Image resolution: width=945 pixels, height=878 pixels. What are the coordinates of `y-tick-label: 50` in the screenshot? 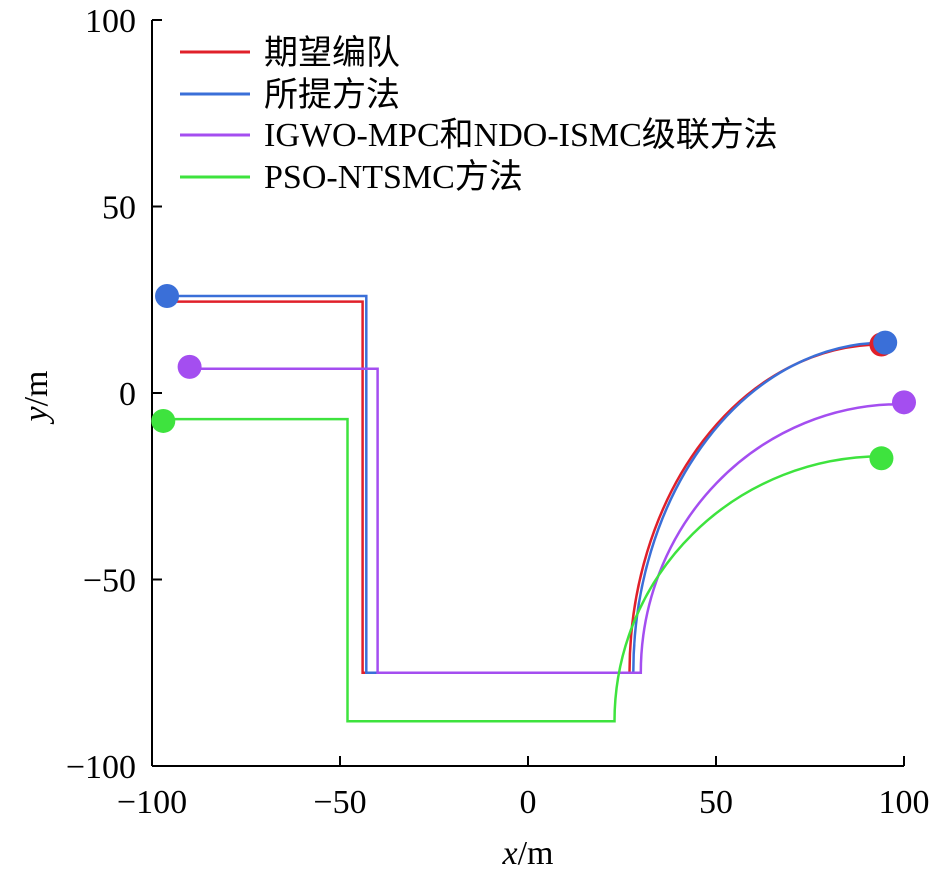 It's located at (119, 208).